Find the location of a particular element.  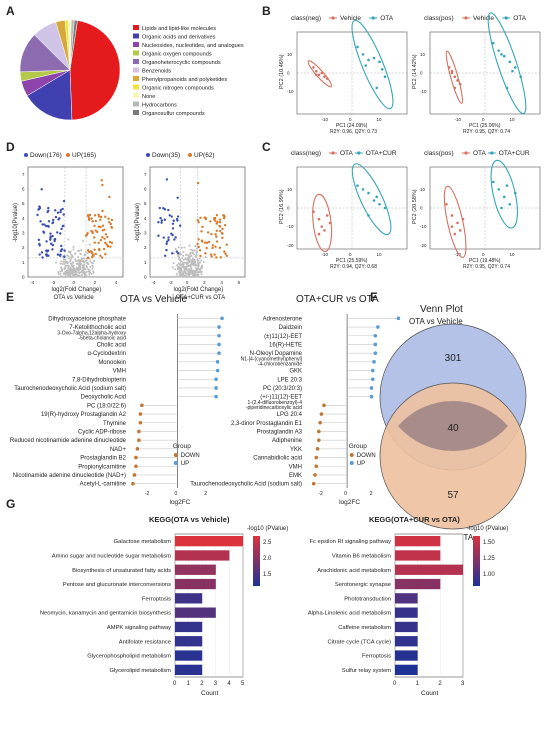

pca-legend-dot is located at coordinates (333, 18).